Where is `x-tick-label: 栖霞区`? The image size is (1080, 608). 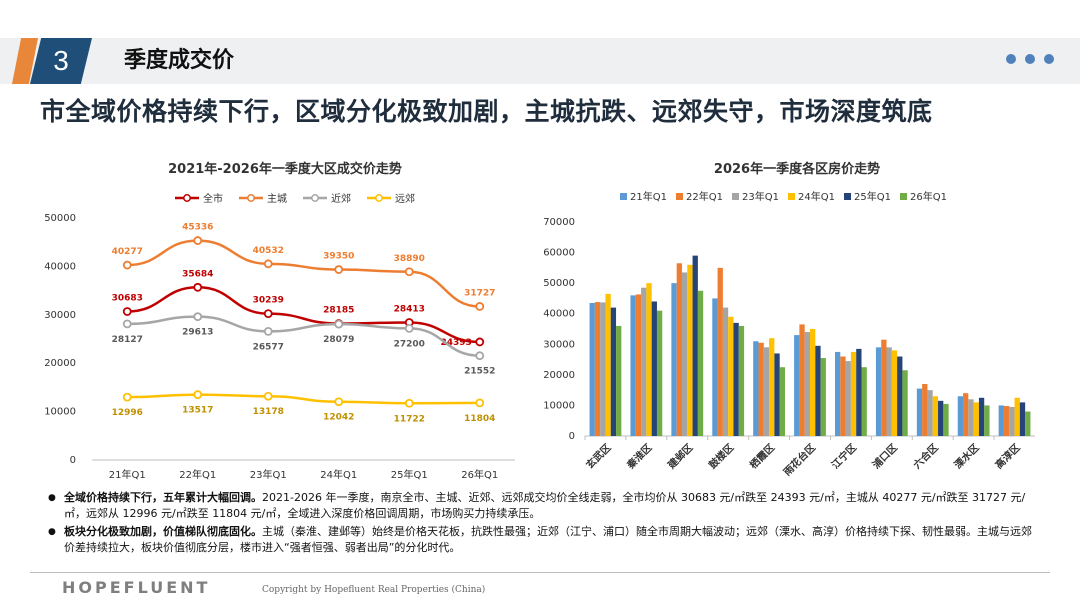
x-tick-label: 栖霞区 is located at coordinates (762, 456).